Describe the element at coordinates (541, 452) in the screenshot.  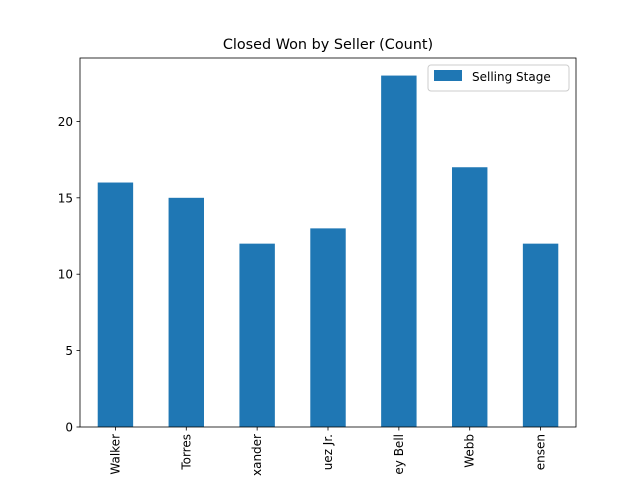
I see `x-tick-label: ensen` at that location.